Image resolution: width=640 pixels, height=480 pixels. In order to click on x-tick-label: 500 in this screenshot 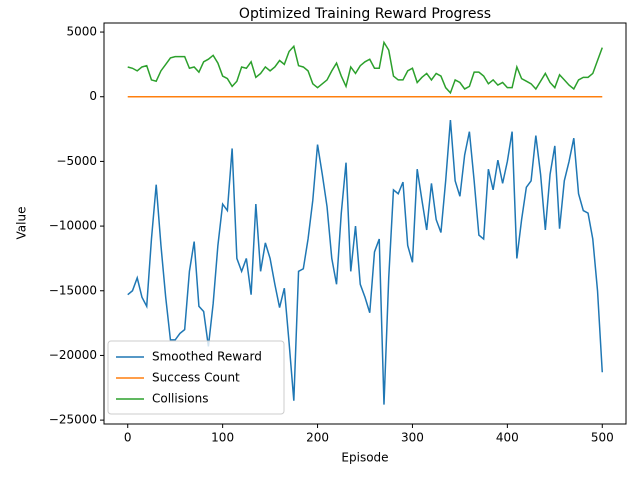, I will do `click(602, 438)`.